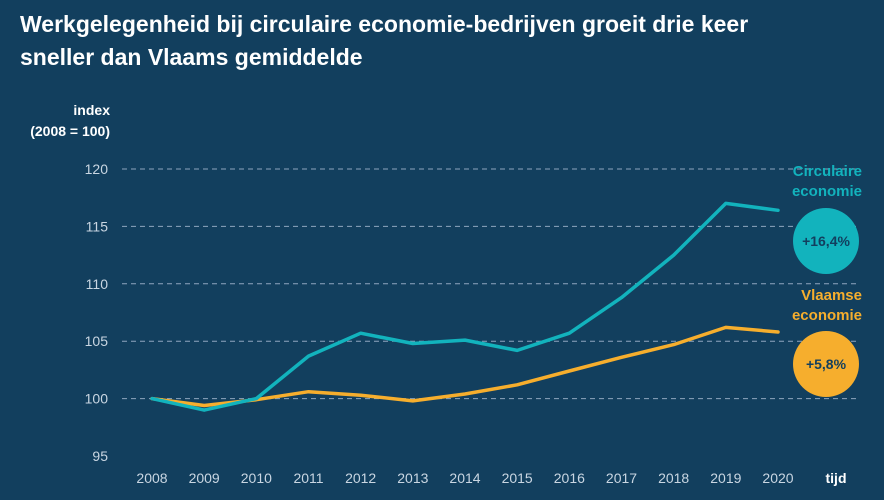  Describe the element at coordinates (91, 110) in the screenshot. I see `y-axis-label: index` at that location.